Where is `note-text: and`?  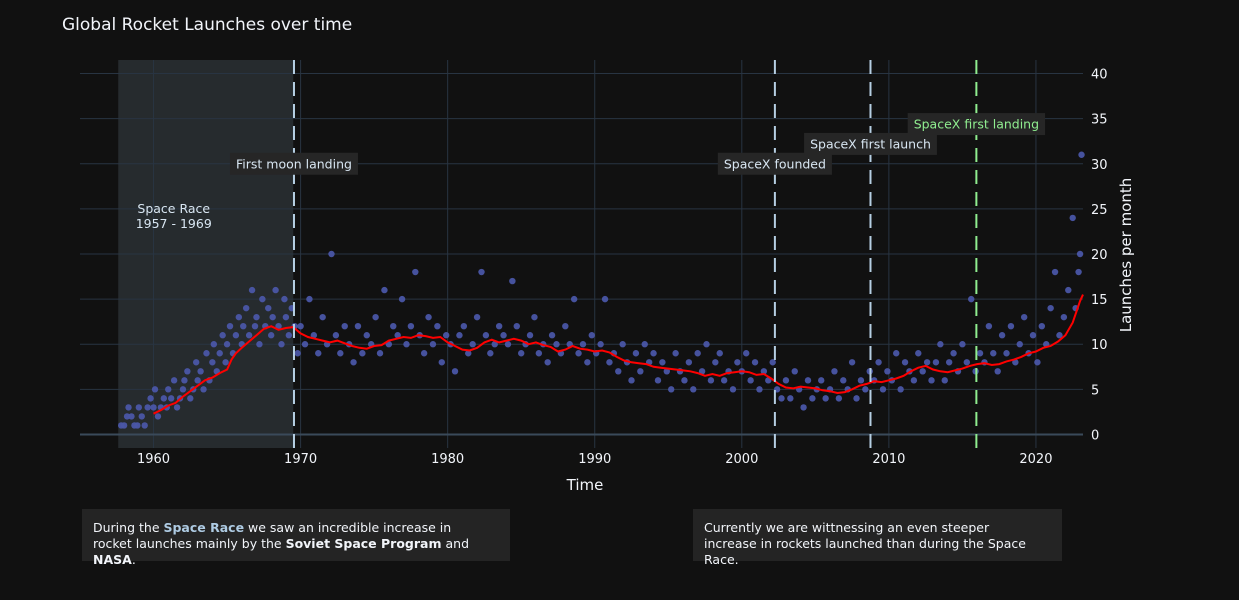
note-text: and is located at coordinates (455, 543).